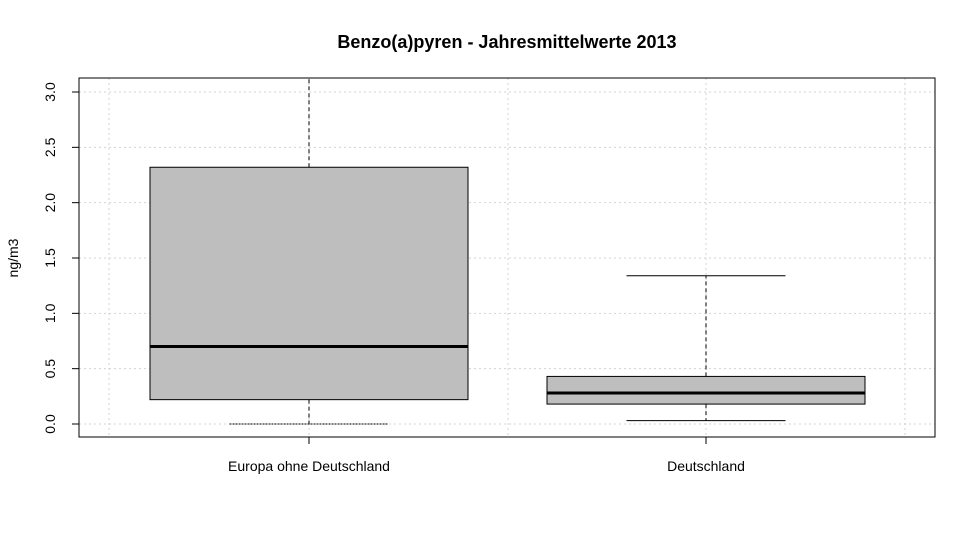  What do you see at coordinates (50, 147) in the screenshot?
I see `y-tick-label: 2.5` at bounding box center [50, 147].